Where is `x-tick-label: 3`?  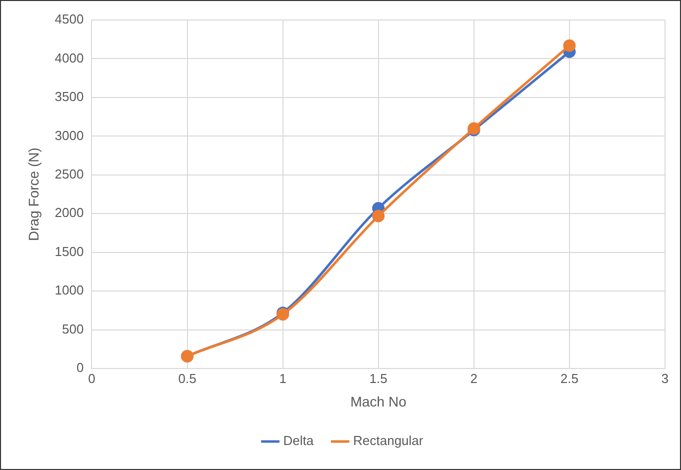 x-tick-label: 3 is located at coordinates (665, 378).